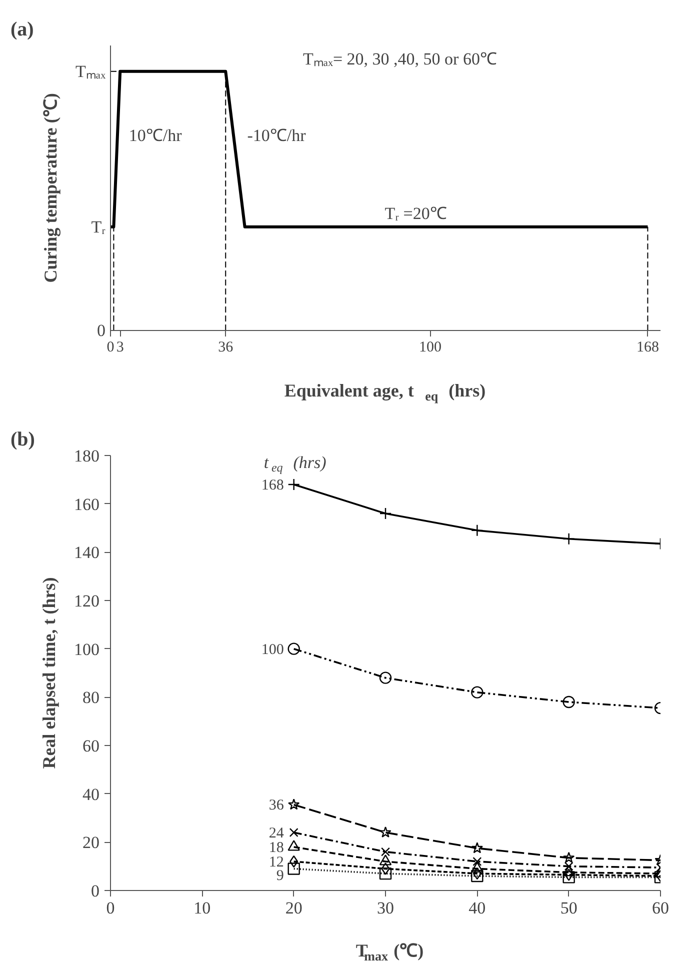 This screenshot has height=966, width=680. Describe the element at coordinates (98, 226) in the screenshot. I see `annotation: Tᵣ` at that location.